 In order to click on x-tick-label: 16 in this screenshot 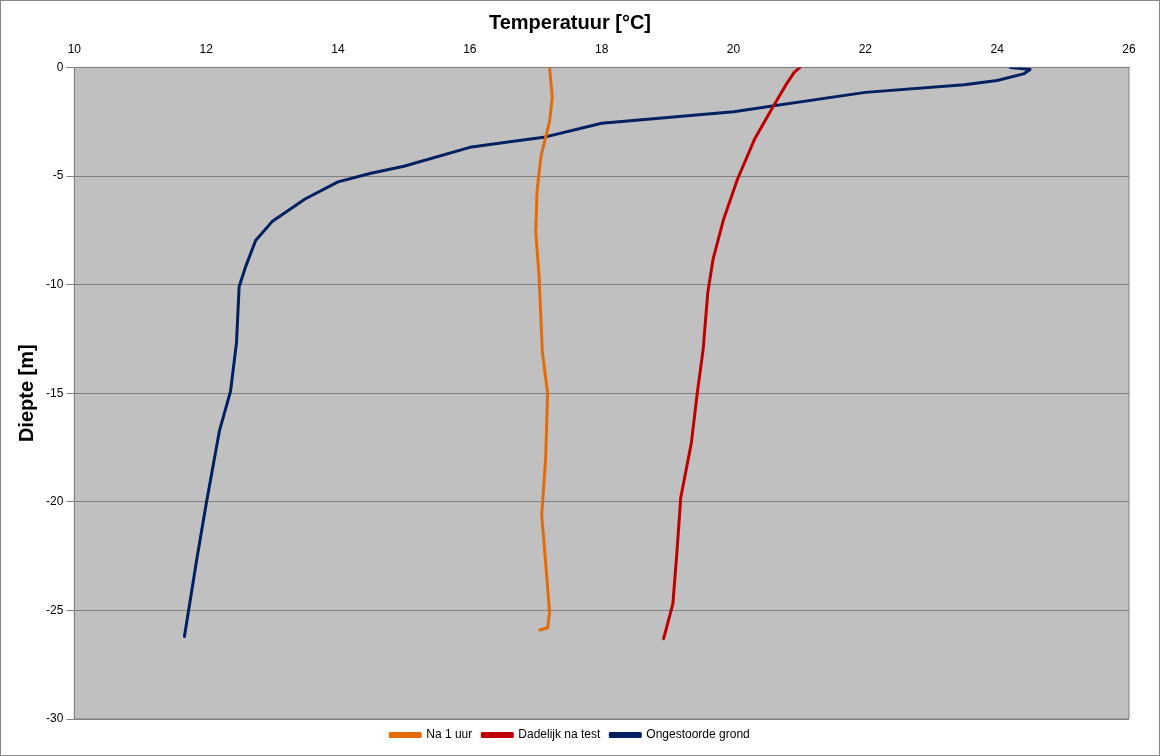, I will do `click(470, 48)`.